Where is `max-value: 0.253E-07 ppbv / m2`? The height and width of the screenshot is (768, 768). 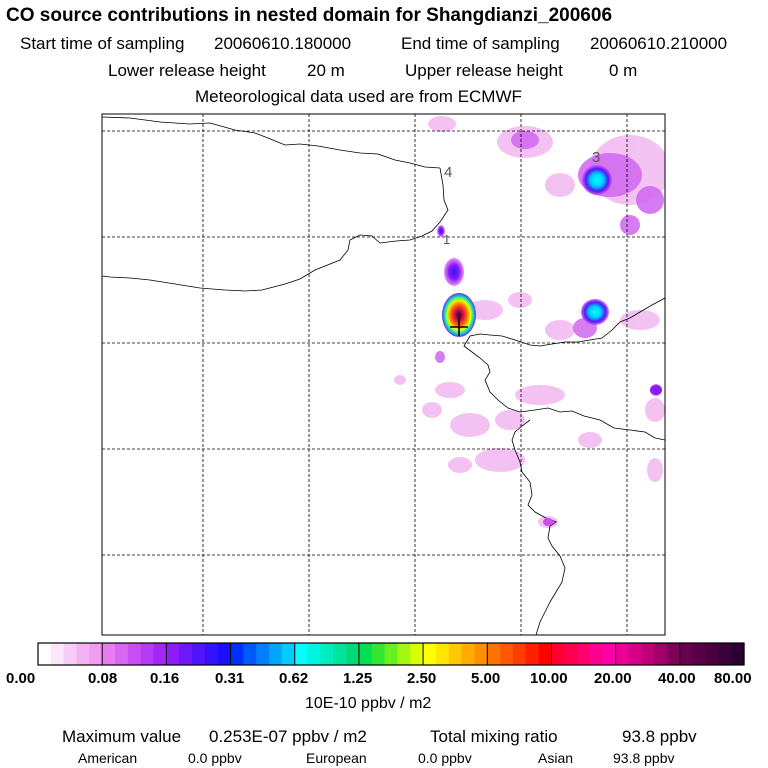 max-value: 0.253E-07 ppbv / m2 is located at coordinates (288, 736).